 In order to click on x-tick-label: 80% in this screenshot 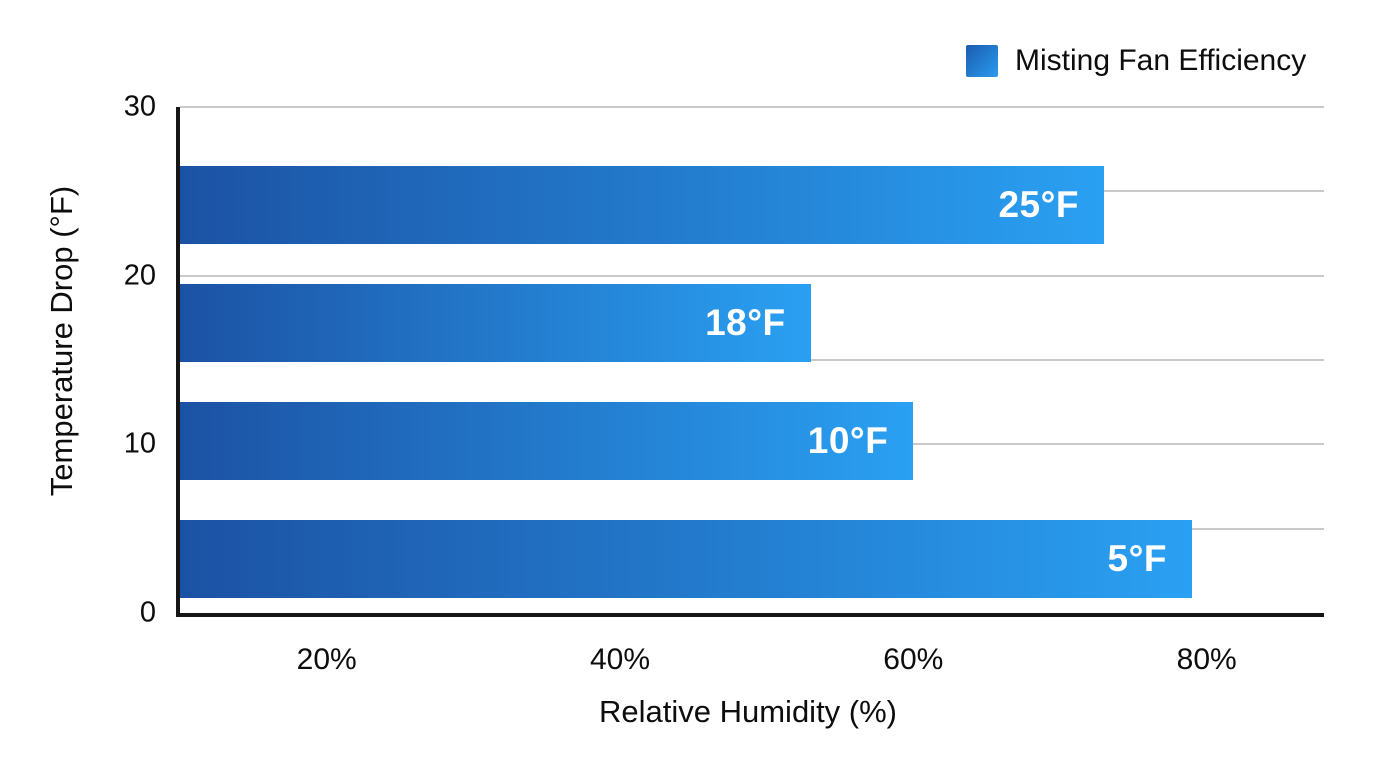, I will do `click(1206, 659)`.